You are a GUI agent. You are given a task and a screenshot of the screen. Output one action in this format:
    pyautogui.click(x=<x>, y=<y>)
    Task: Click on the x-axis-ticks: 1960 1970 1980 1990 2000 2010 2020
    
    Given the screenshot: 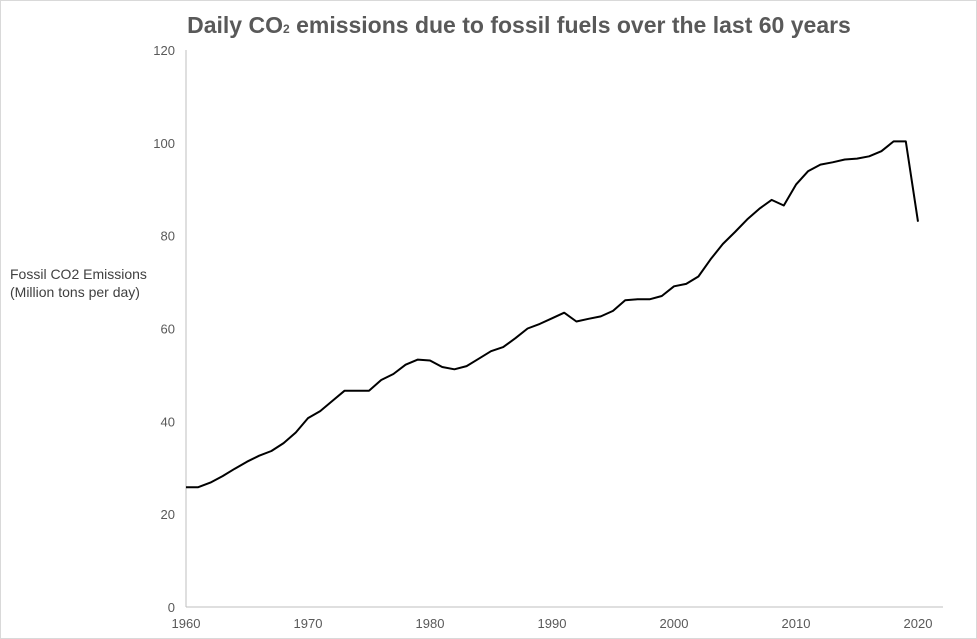 What is the action you would take?
    pyautogui.click(x=552, y=623)
    